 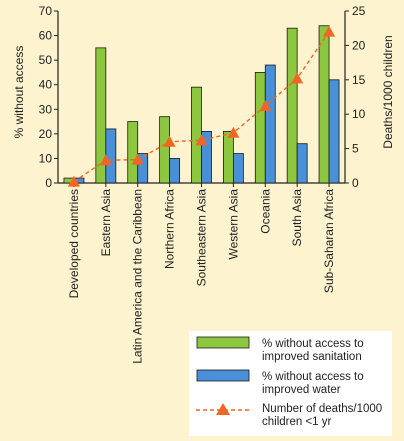 What do you see at coordinates (322, 409) in the screenshot?
I see `legend-label: Number of deaths/1000` at bounding box center [322, 409].